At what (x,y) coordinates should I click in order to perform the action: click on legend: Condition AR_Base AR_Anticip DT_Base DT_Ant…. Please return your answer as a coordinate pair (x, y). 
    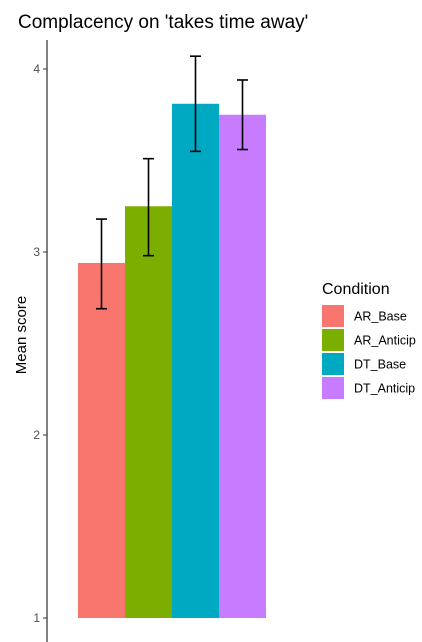
    Looking at the image, I should click on (369, 340).